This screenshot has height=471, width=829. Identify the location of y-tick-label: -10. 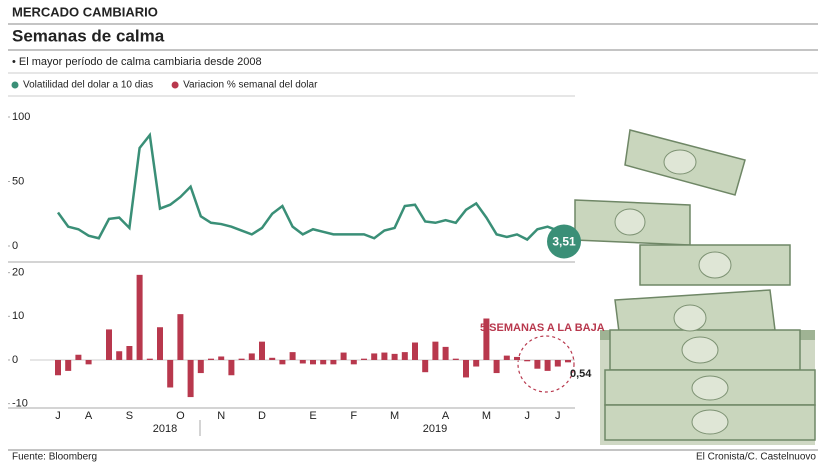
(20, 404).